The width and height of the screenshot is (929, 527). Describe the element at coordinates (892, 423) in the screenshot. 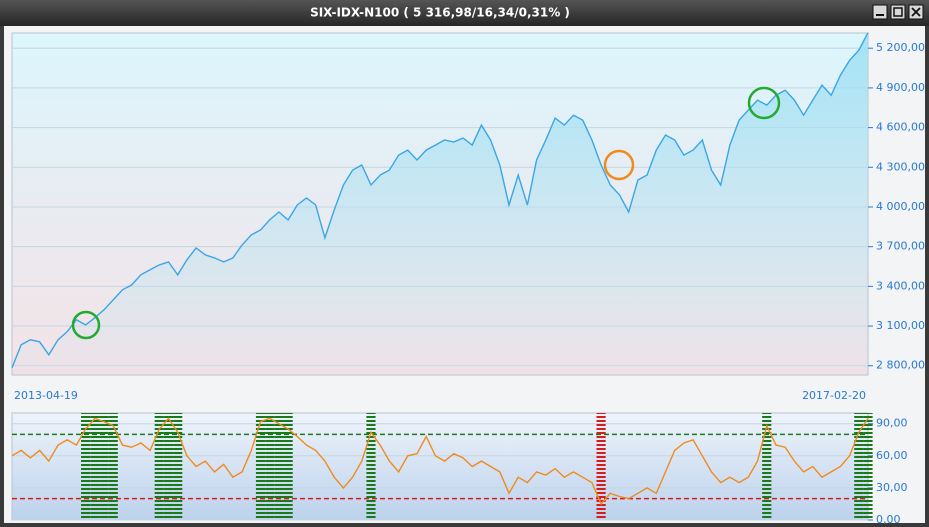

I see `y-tick-label: 90,00` at that location.